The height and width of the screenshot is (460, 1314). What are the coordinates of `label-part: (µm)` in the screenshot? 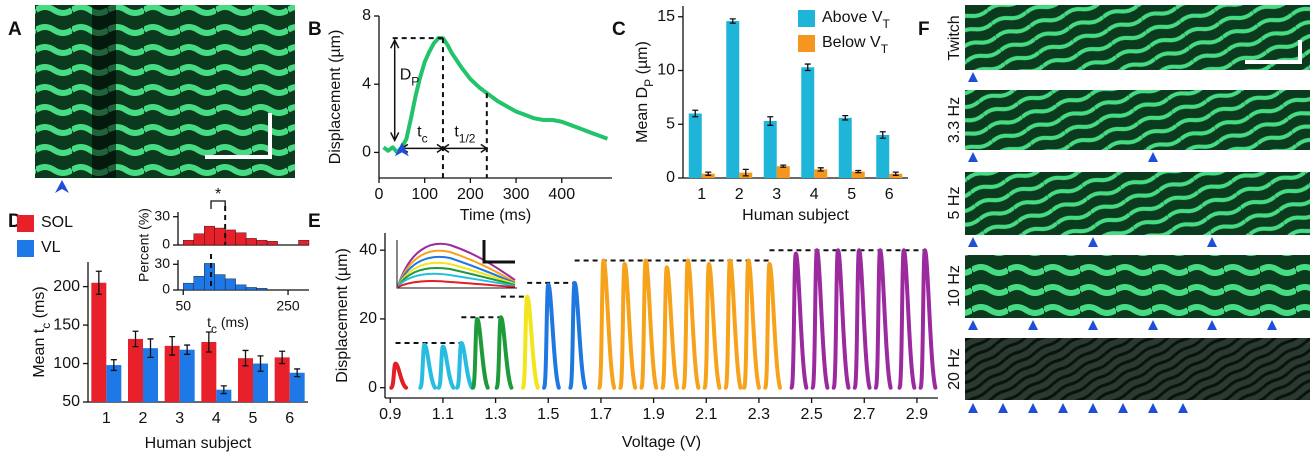 It's located at (642, 60).